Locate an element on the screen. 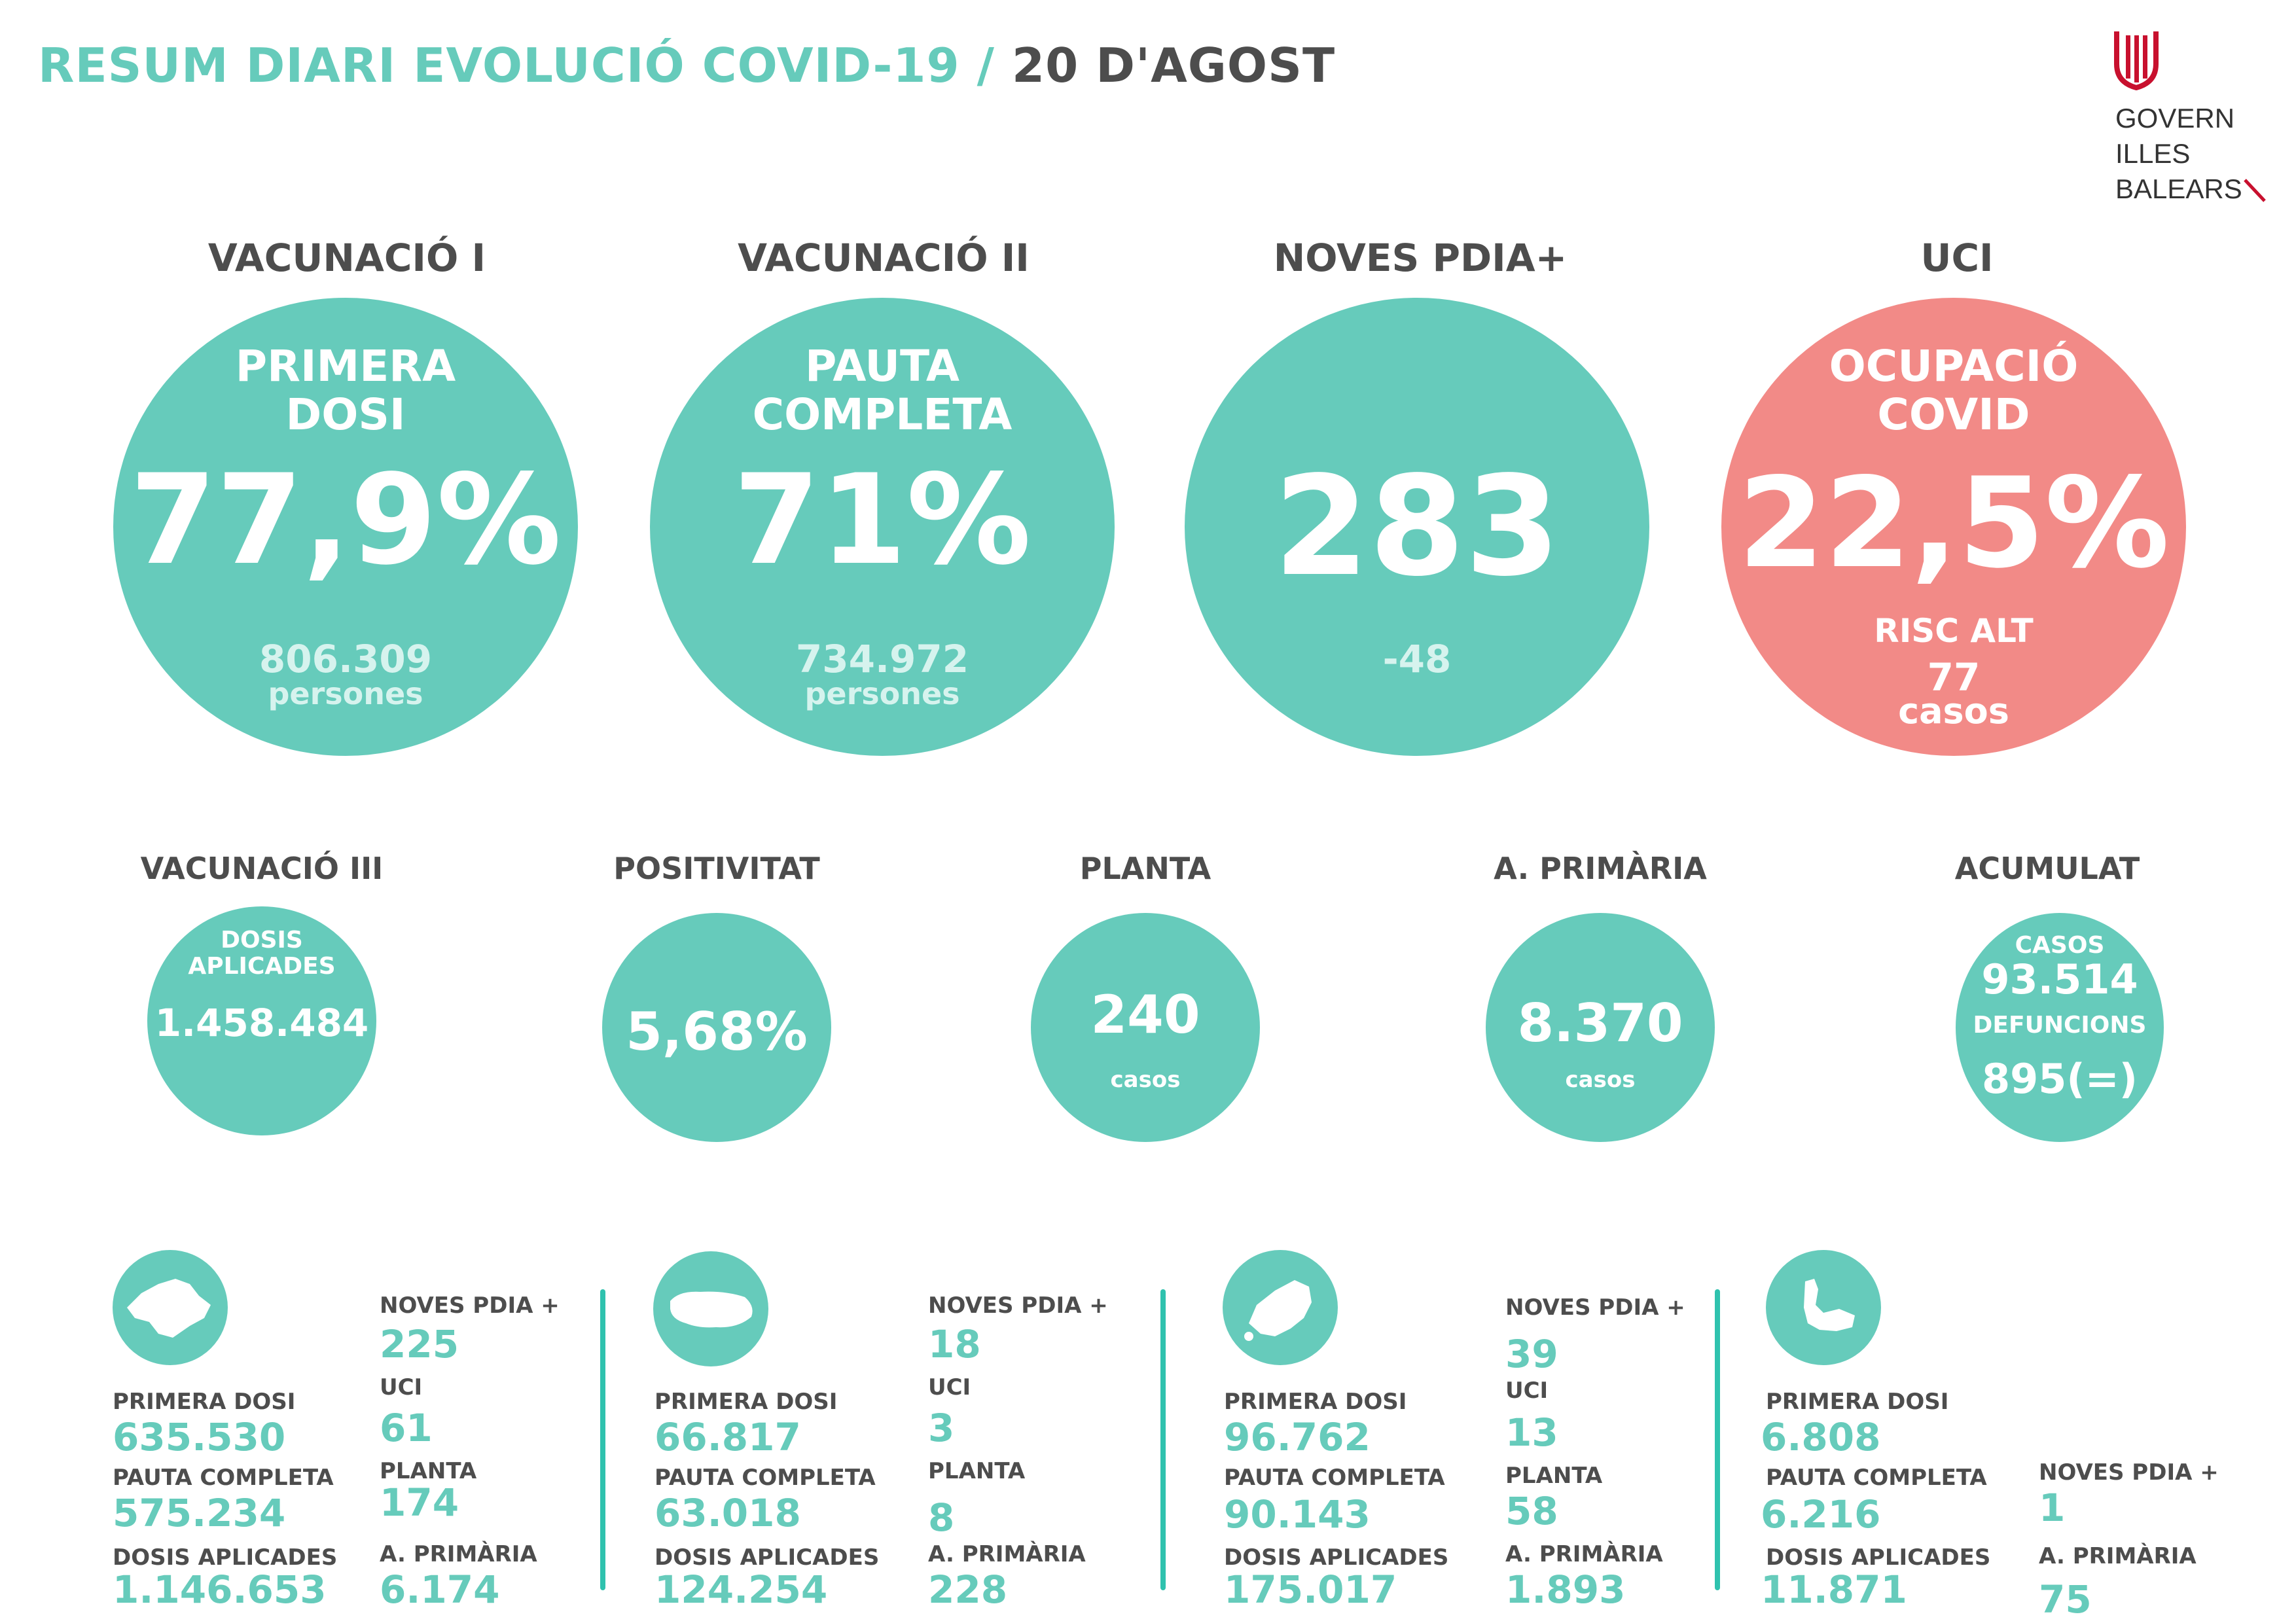 This screenshot has width=2296, height=1623. circle-positivitat-value: 5,68% is located at coordinates (717, 1031).